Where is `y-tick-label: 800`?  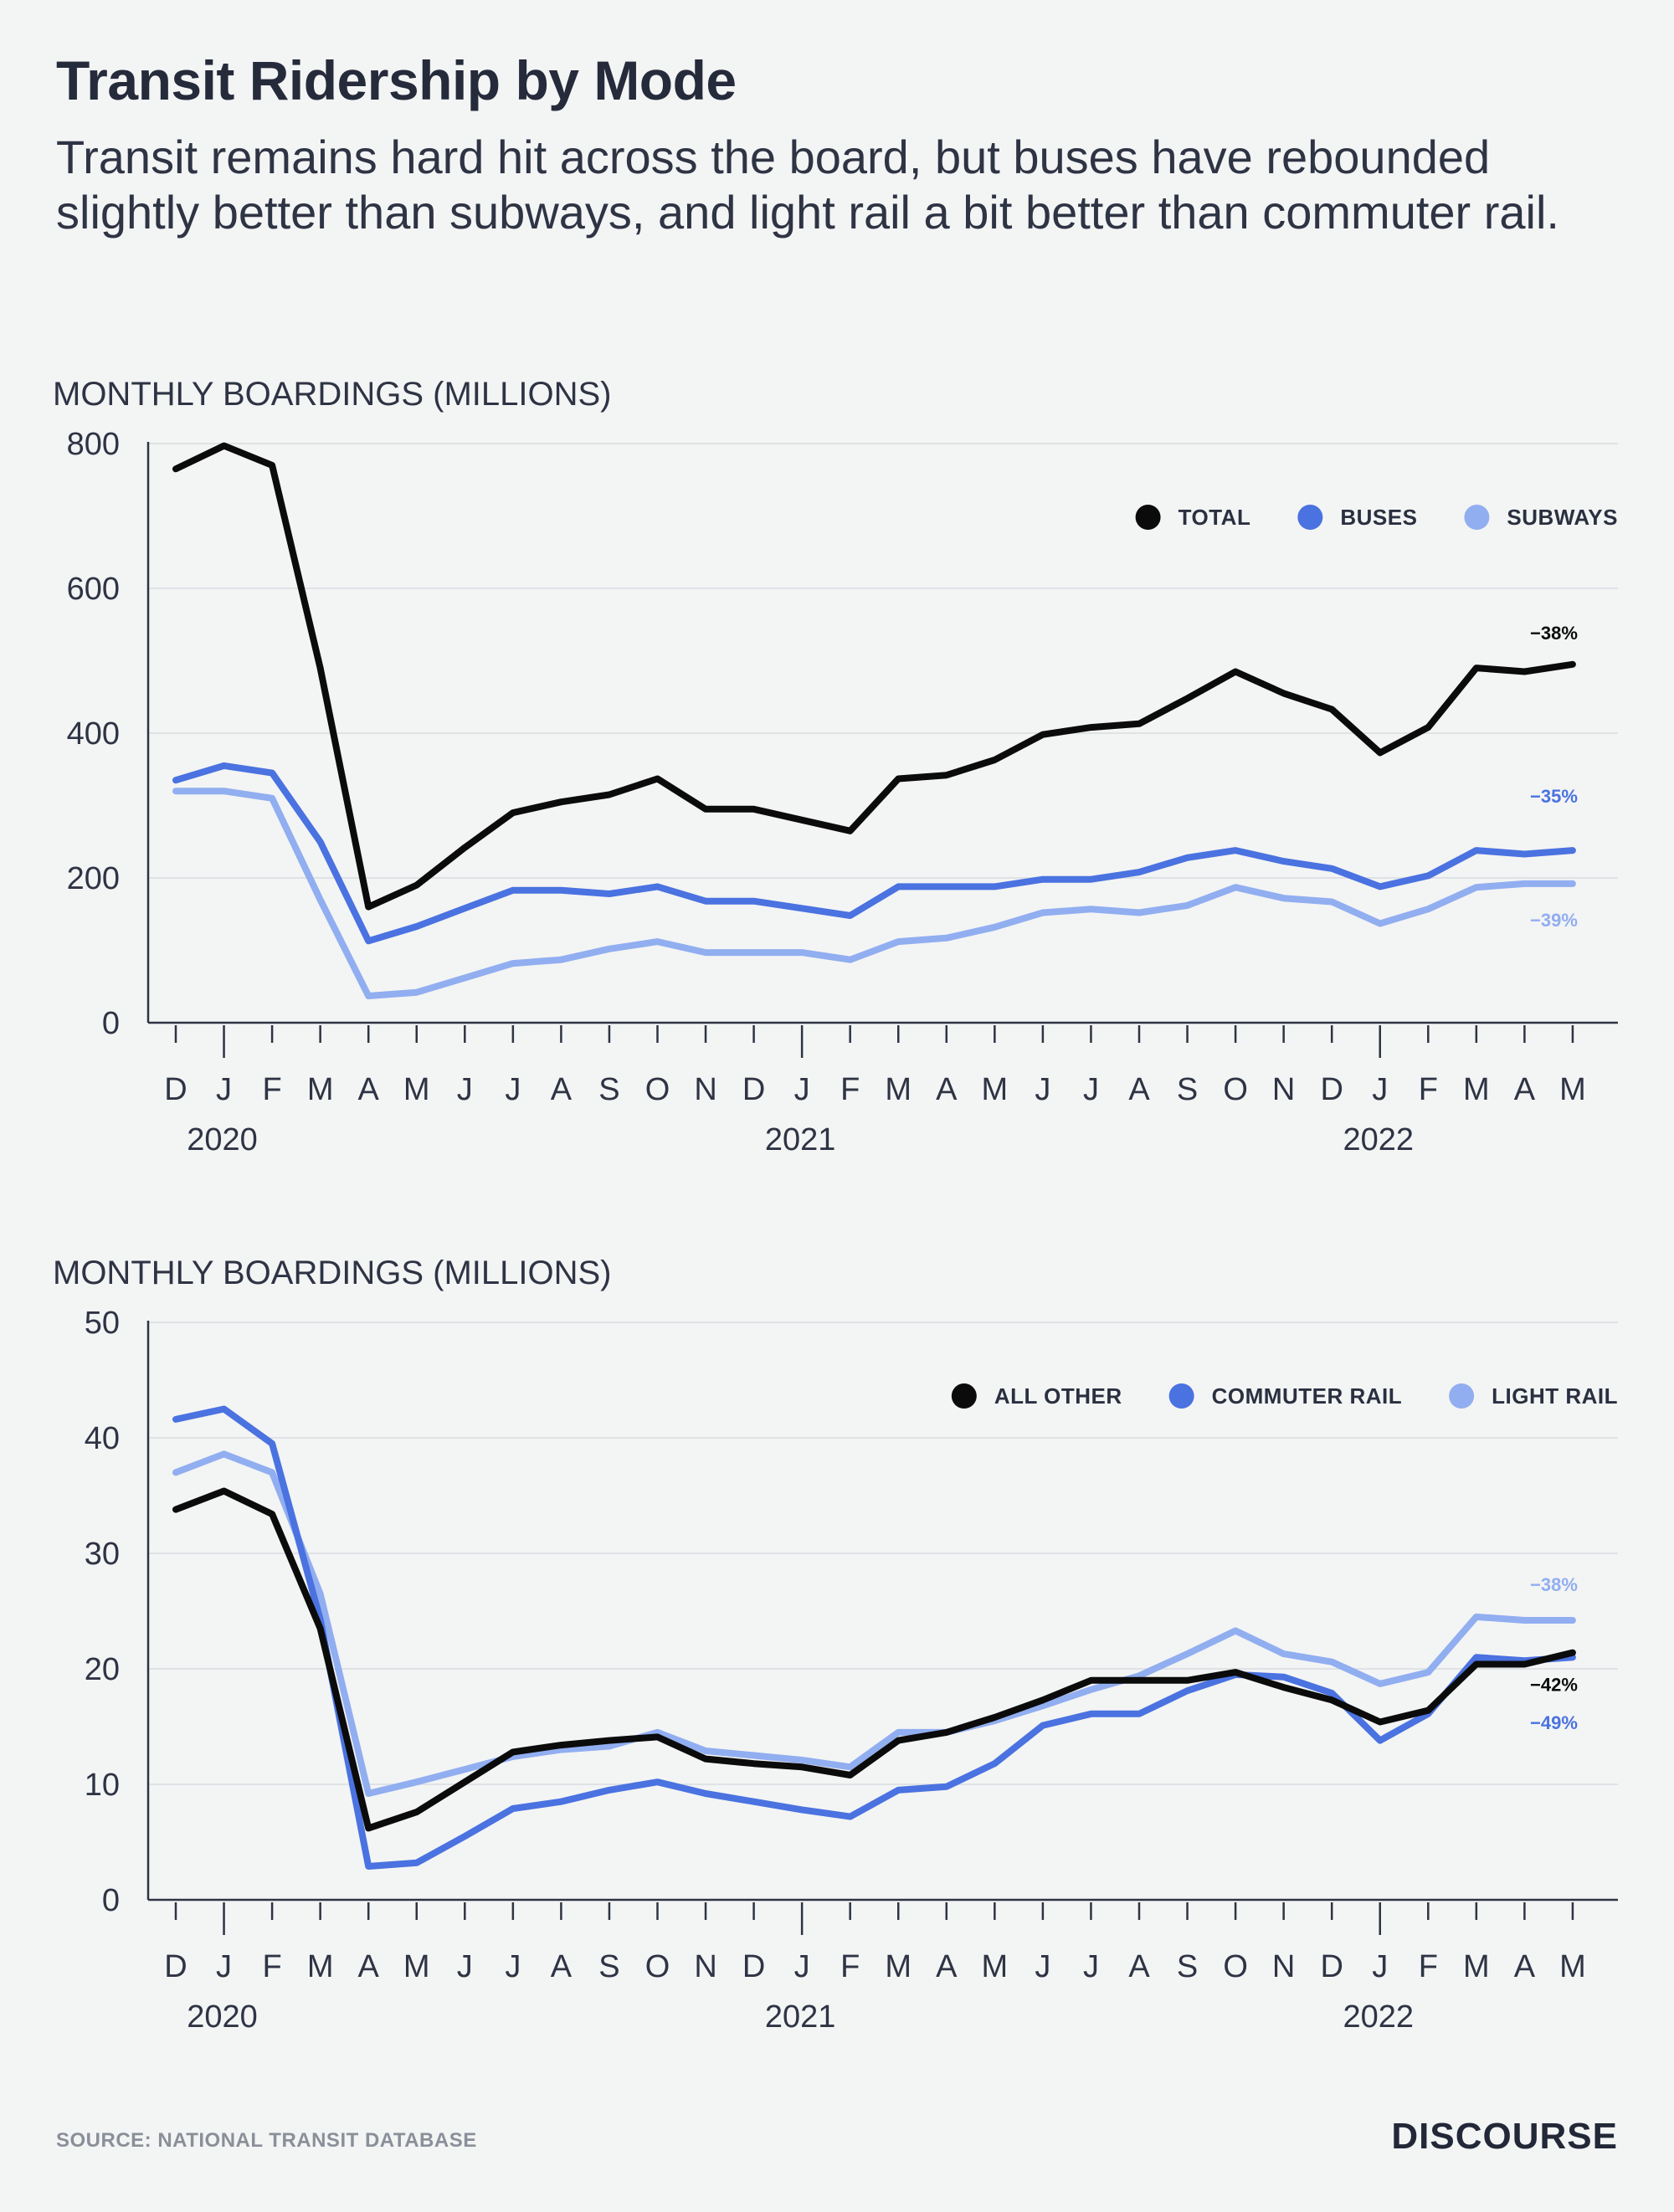 y-tick-label: 800 is located at coordinates (93, 445).